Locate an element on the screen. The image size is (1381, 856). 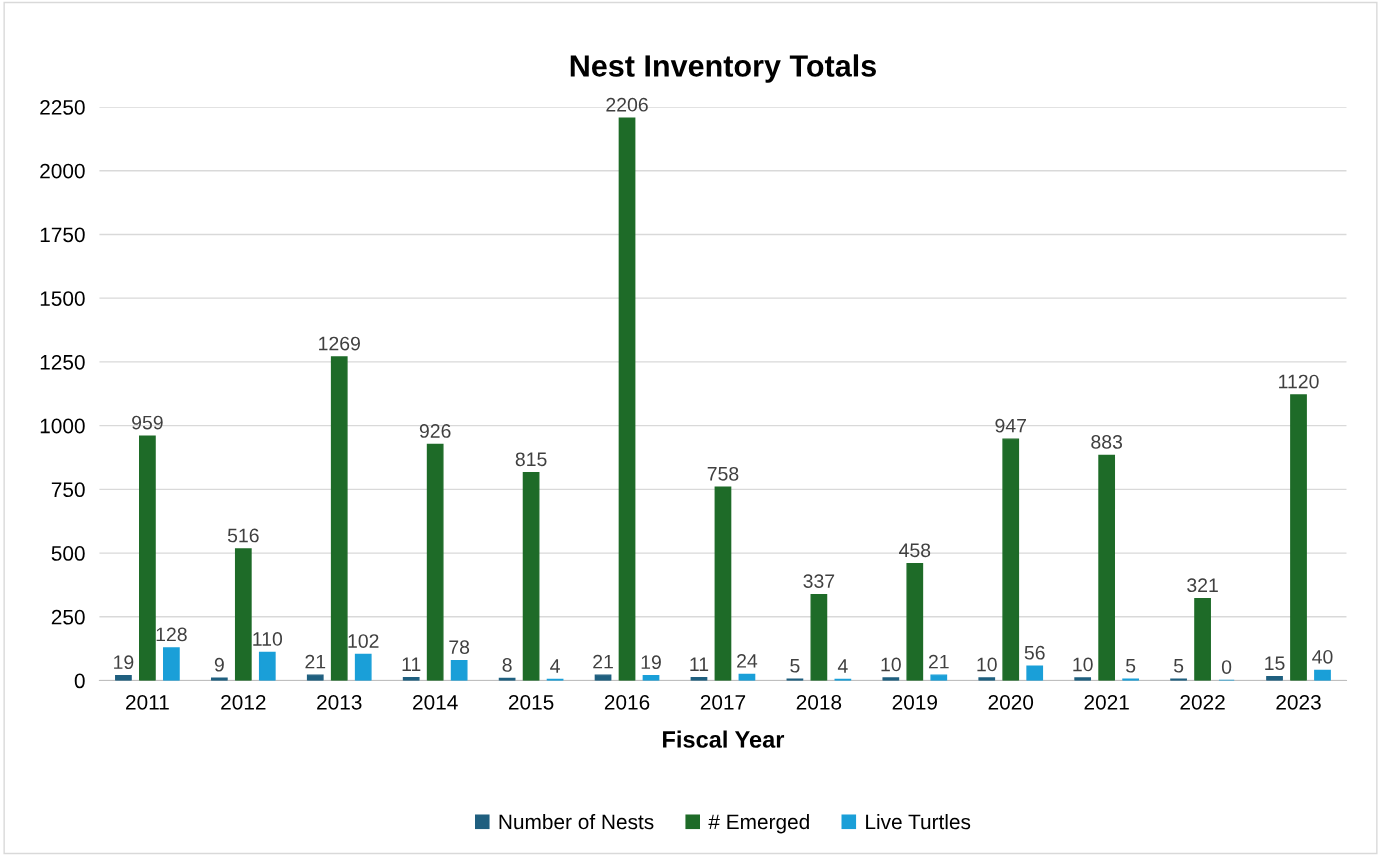
legend-label: Number of Nests is located at coordinates (576, 821).